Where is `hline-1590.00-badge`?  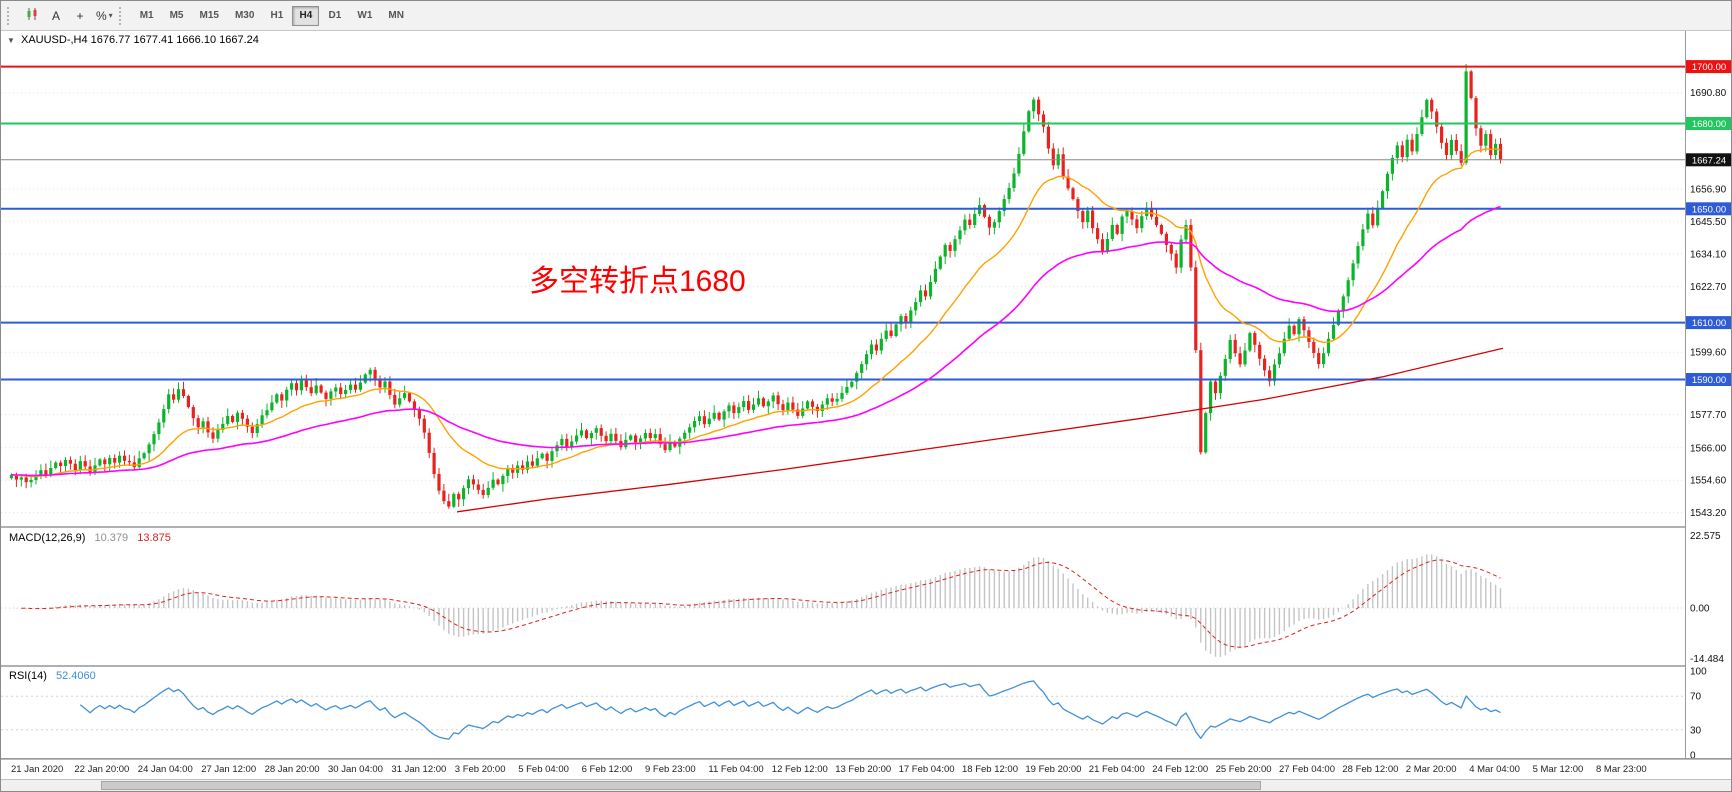
hline-1590.00-badge is located at coordinates (1708, 379).